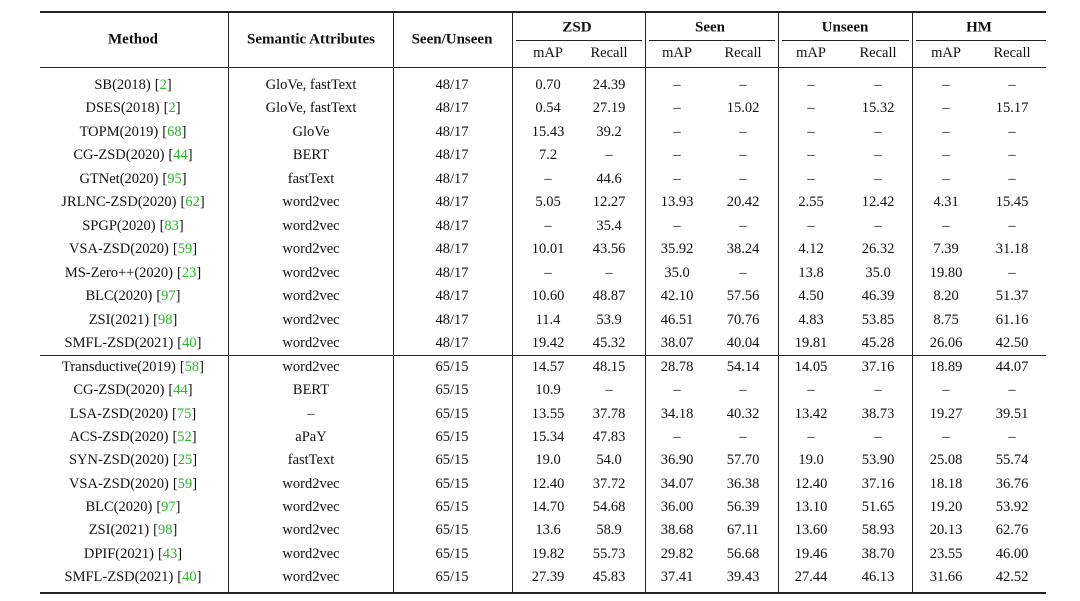 This screenshot has width=1080, height=601. What do you see at coordinates (118, 553) in the screenshot?
I see `method-name: DPIF(2021)` at bounding box center [118, 553].